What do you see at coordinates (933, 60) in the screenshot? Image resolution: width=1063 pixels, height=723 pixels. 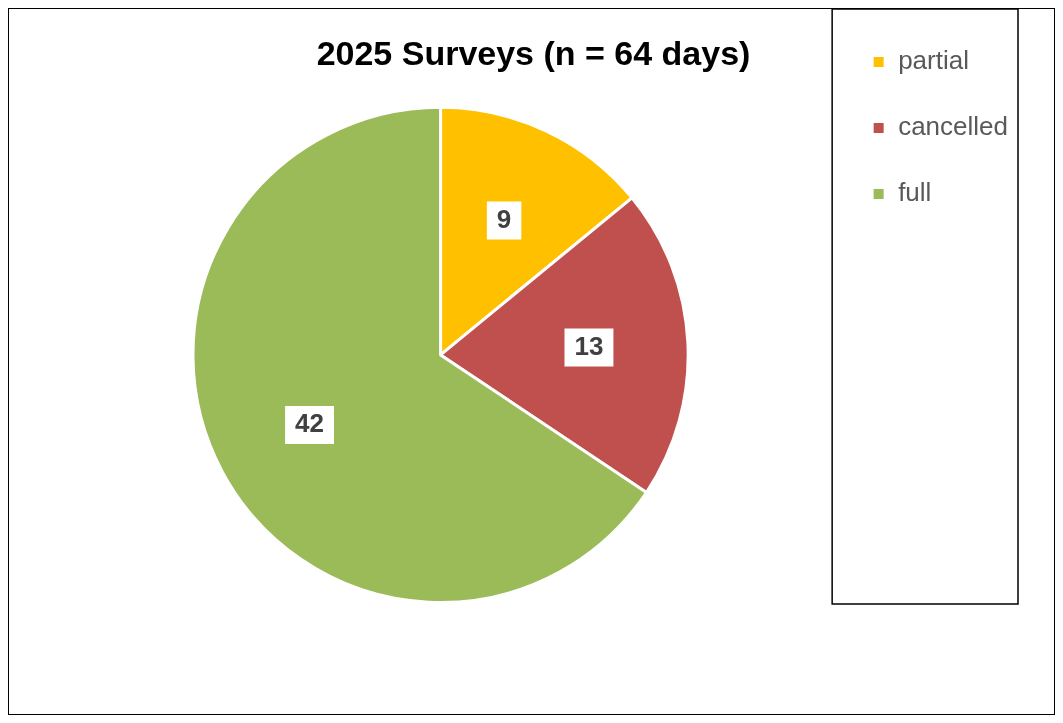 I see `legend-label: partial` at bounding box center [933, 60].